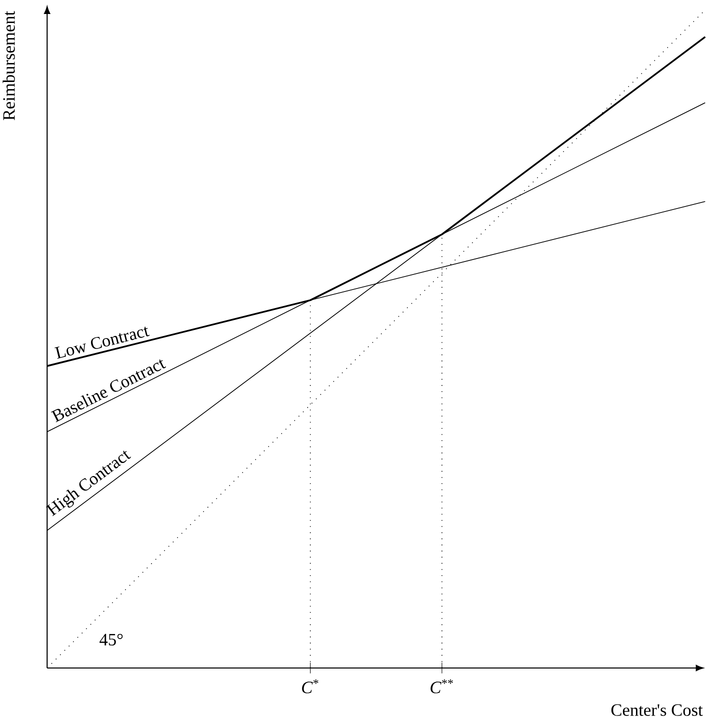  I want to click on text: Low Contract, so click(102, 342).